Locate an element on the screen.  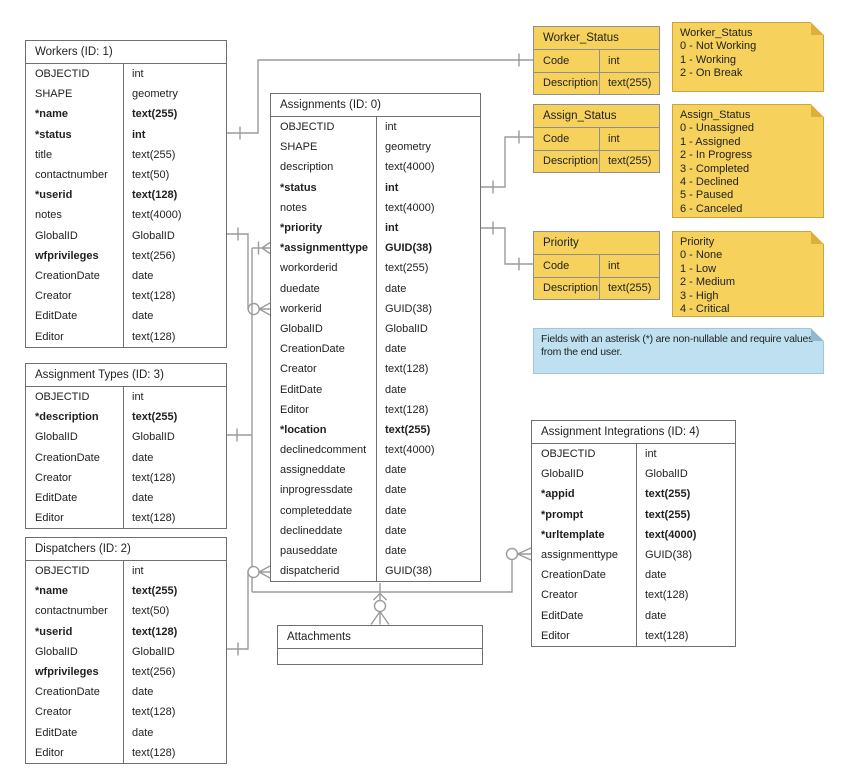
table-title: Assignment Types (ID: 3) is located at coordinates (126, 375).